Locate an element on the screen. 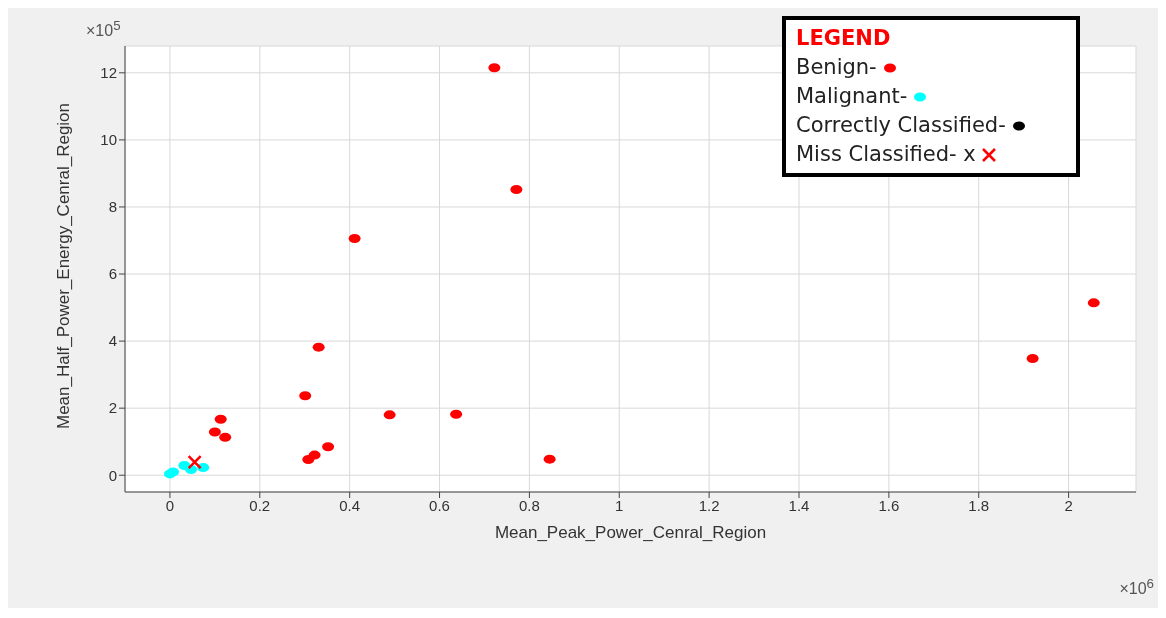 This screenshot has width=1166, height=618. x-tick-label: 1 is located at coordinates (619, 505).